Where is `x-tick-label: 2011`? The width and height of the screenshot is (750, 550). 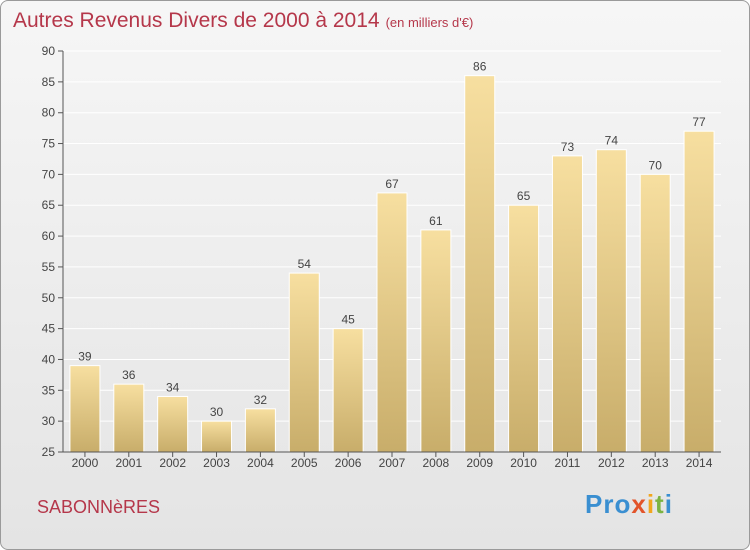
x-tick-label: 2011 is located at coordinates (568, 463).